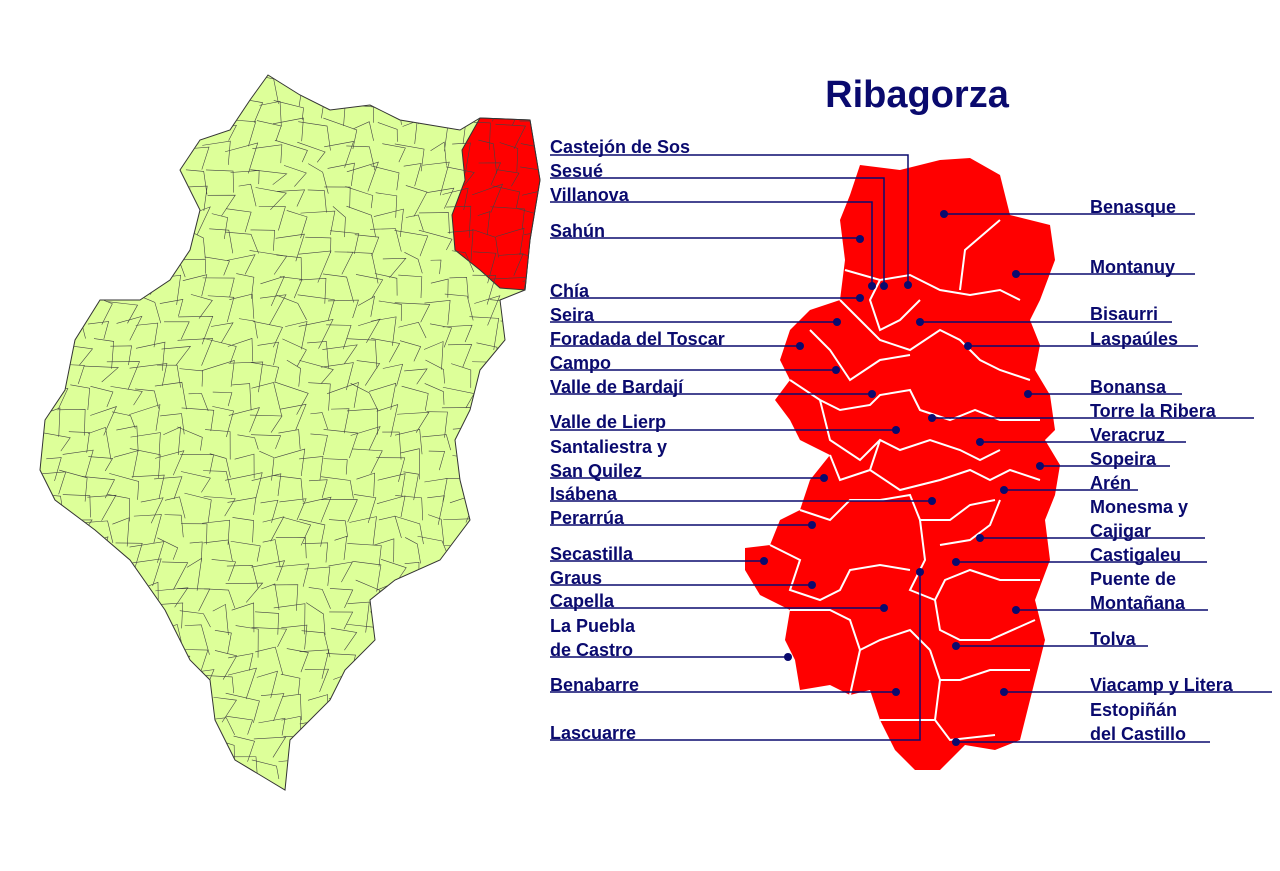  I want to click on map-title: Ribagorza, so click(917, 95).